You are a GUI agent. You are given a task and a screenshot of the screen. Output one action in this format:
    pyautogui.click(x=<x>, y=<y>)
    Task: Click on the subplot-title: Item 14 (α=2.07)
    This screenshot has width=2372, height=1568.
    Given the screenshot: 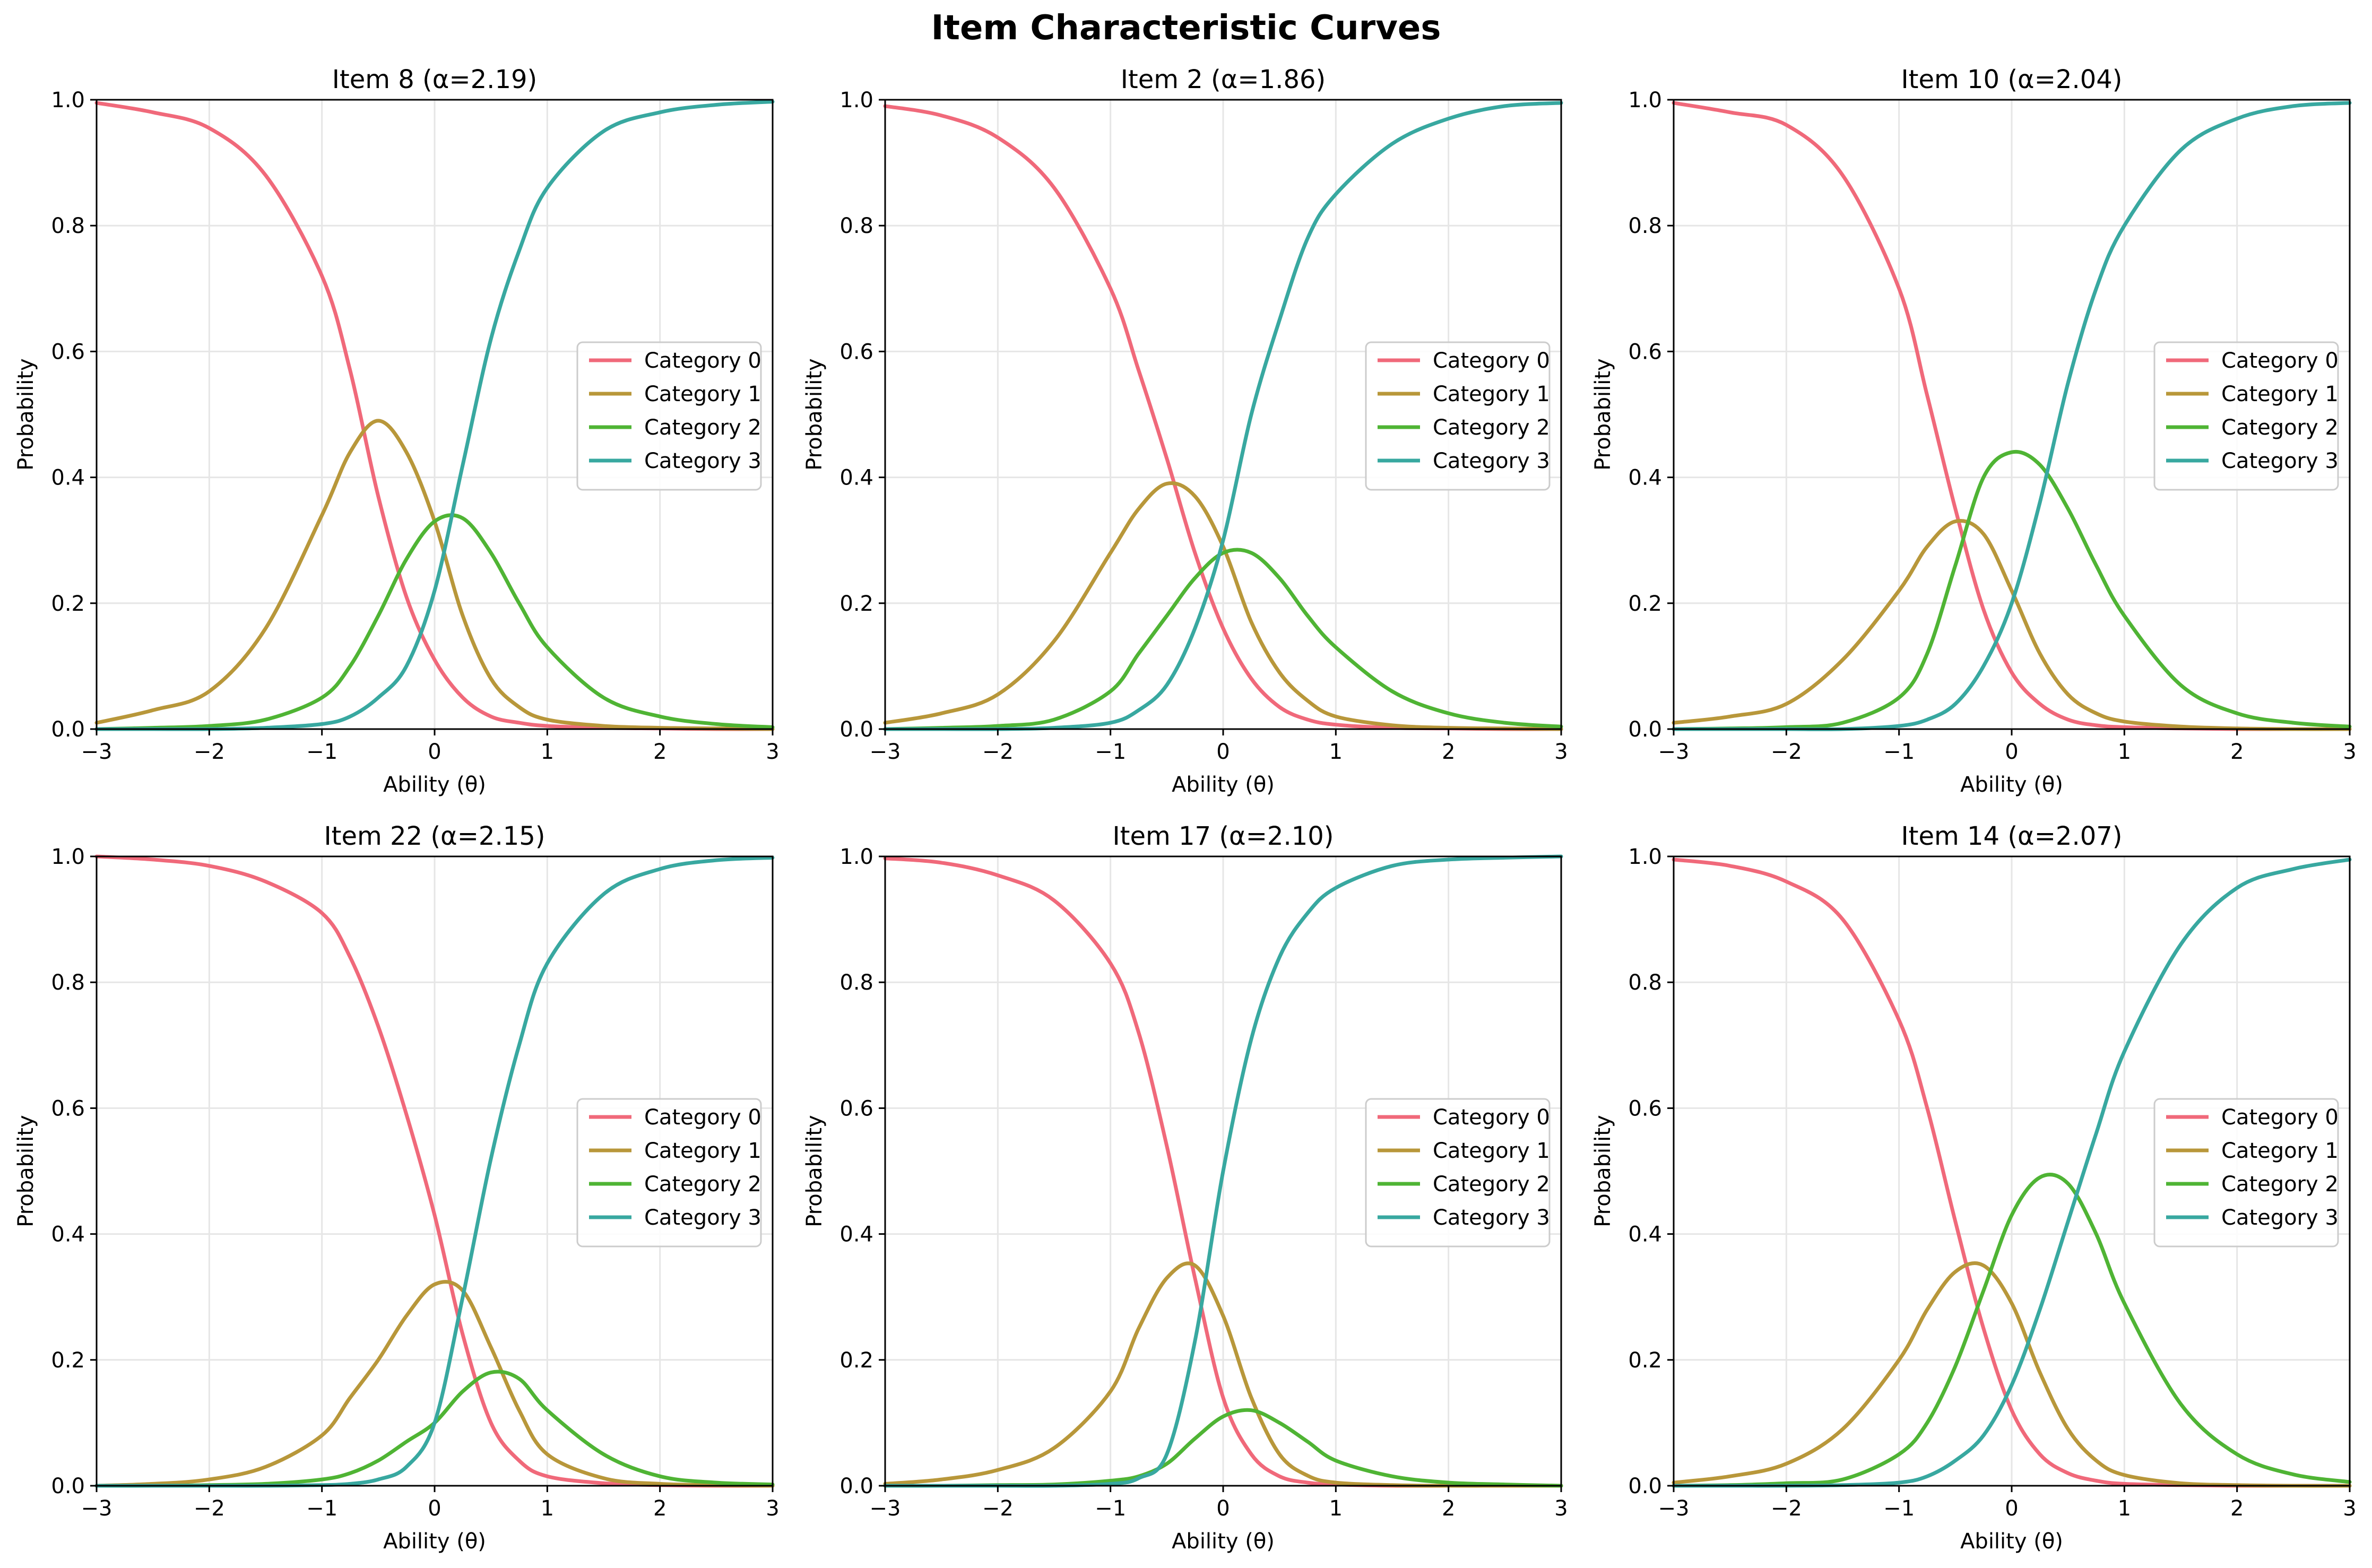 What is the action you would take?
    pyautogui.click(x=2012, y=836)
    